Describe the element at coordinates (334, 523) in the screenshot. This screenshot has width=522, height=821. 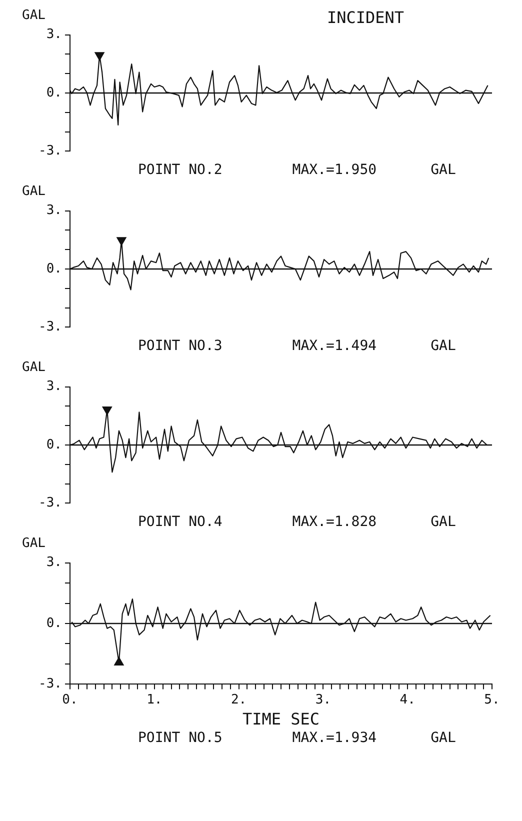
I see `text: MAX.=1.828` at that location.